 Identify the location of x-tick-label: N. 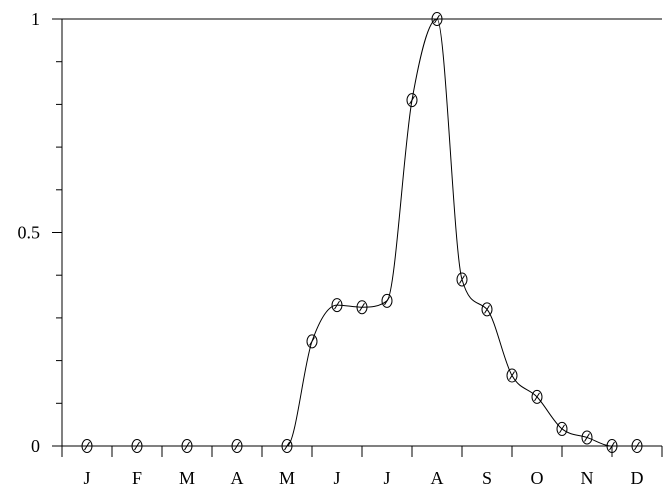
(587, 478).